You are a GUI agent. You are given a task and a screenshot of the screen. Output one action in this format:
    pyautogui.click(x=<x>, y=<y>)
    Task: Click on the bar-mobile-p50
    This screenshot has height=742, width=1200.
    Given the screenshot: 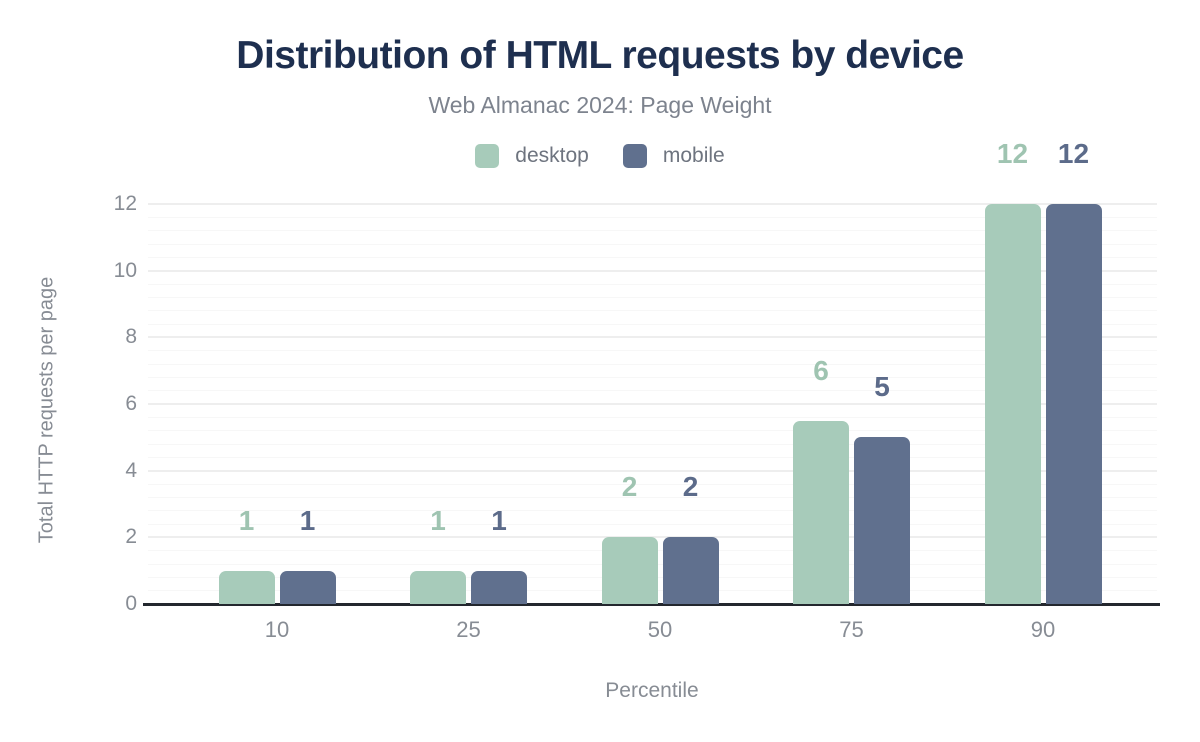 What is the action you would take?
    pyautogui.click(x=690, y=570)
    